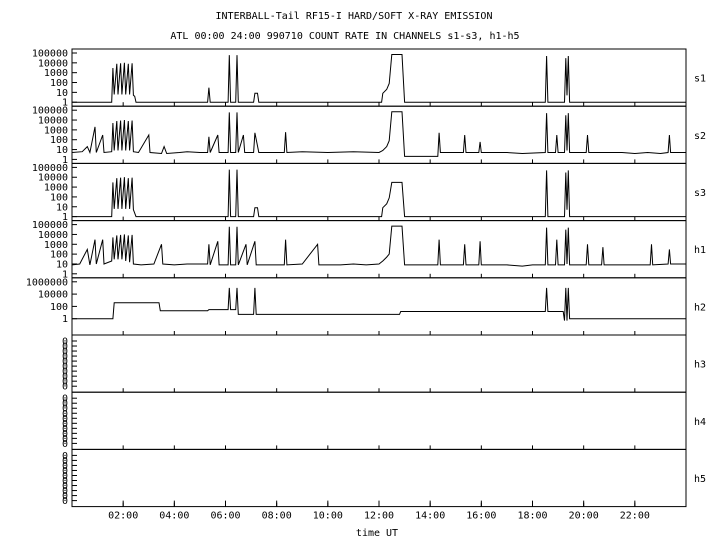 The height and width of the screenshot is (550, 720). I want to click on series-line-s2, so click(378, 134).